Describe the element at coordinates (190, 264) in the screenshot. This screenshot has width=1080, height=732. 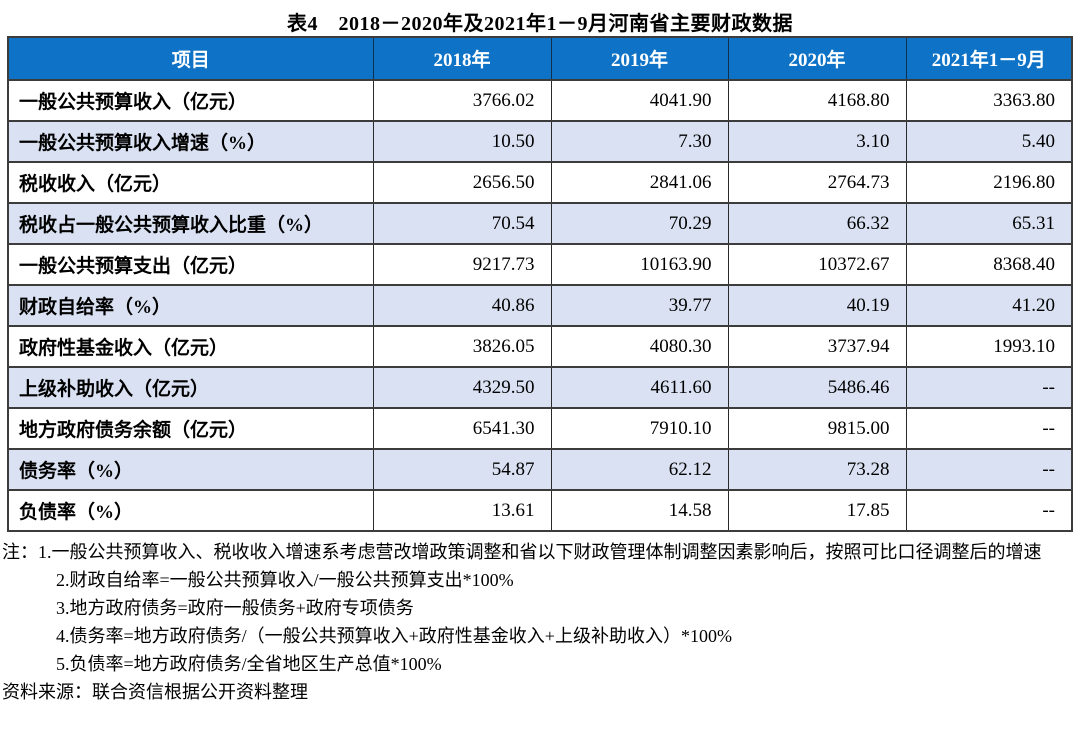
I see `row-label: 一般公共预算支出（亿元）` at that location.